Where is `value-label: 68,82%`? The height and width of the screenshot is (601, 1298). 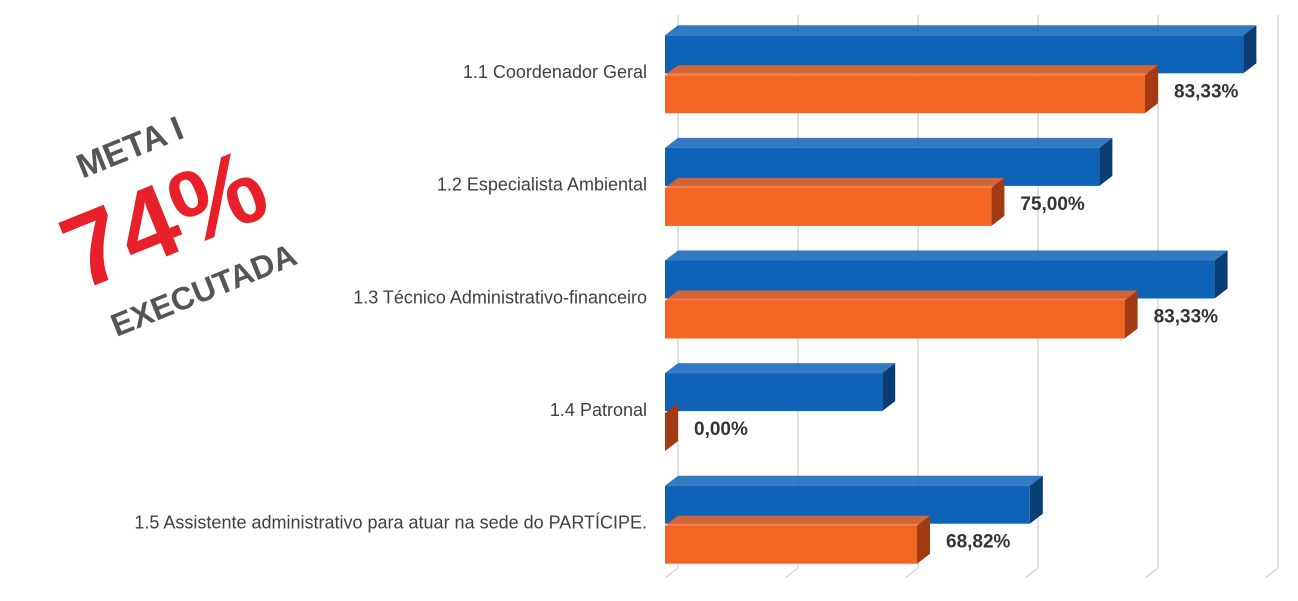
value-label: 68,82% is located at coordinates (978, 542).